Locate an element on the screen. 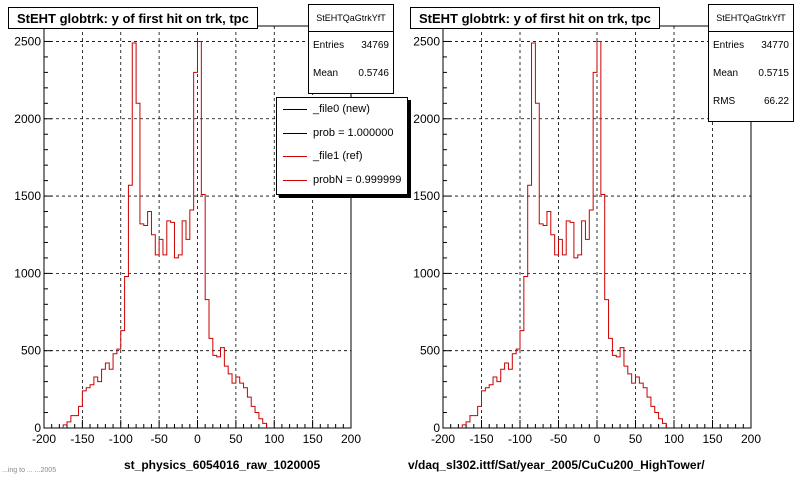 The image size is (800, 480). stats-value: 0.5746 is located at coordinates (373, 73).